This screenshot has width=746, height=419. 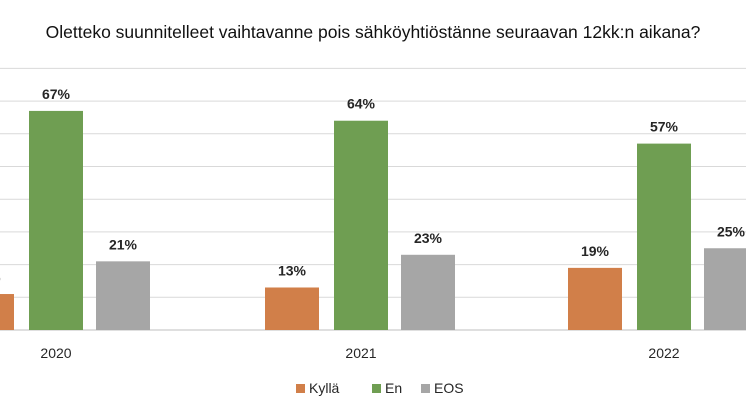 What do you see at coordinates (725, 289) in the screenshot?
I see `bar-eos-2022` at bounding box center [725, 289].